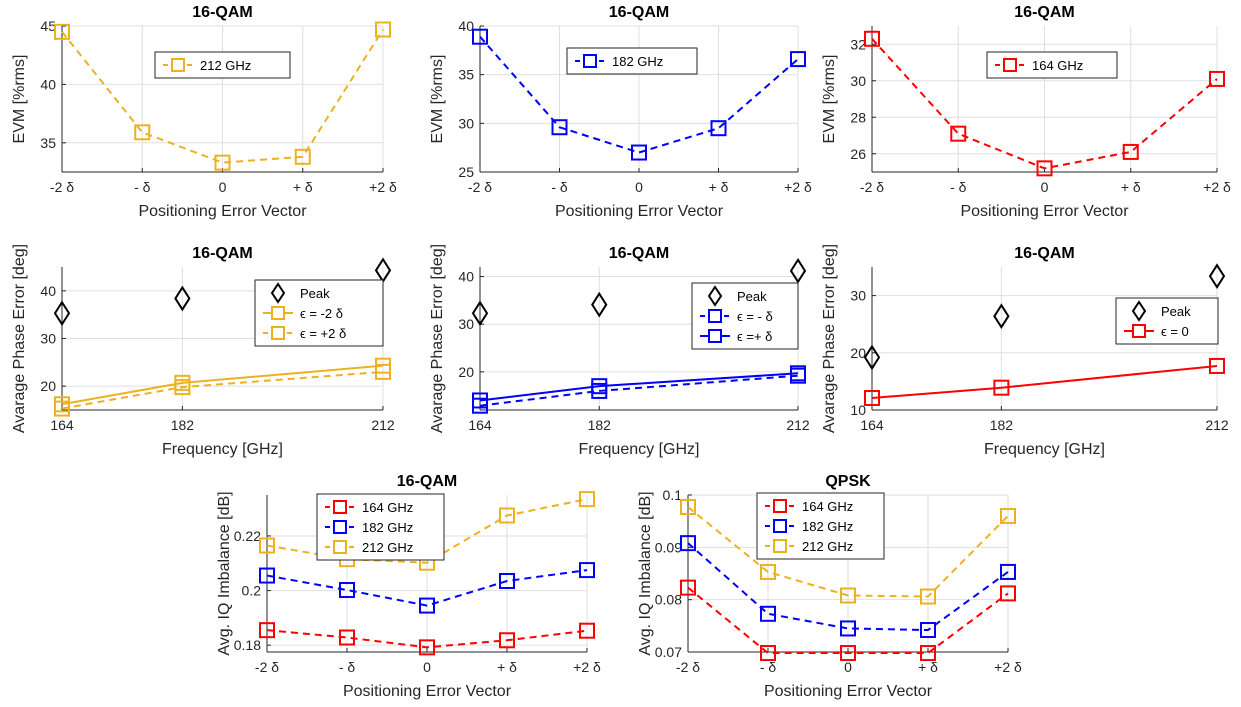 Image resolution: width=1241 pixels, height=707 pixels. I want to click on y-tick-label: 0.2, so click(252, 591).